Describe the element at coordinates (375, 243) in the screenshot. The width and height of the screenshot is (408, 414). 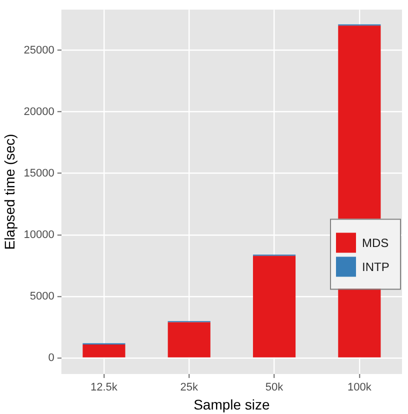
I see `legend-label: MDS` at that location.